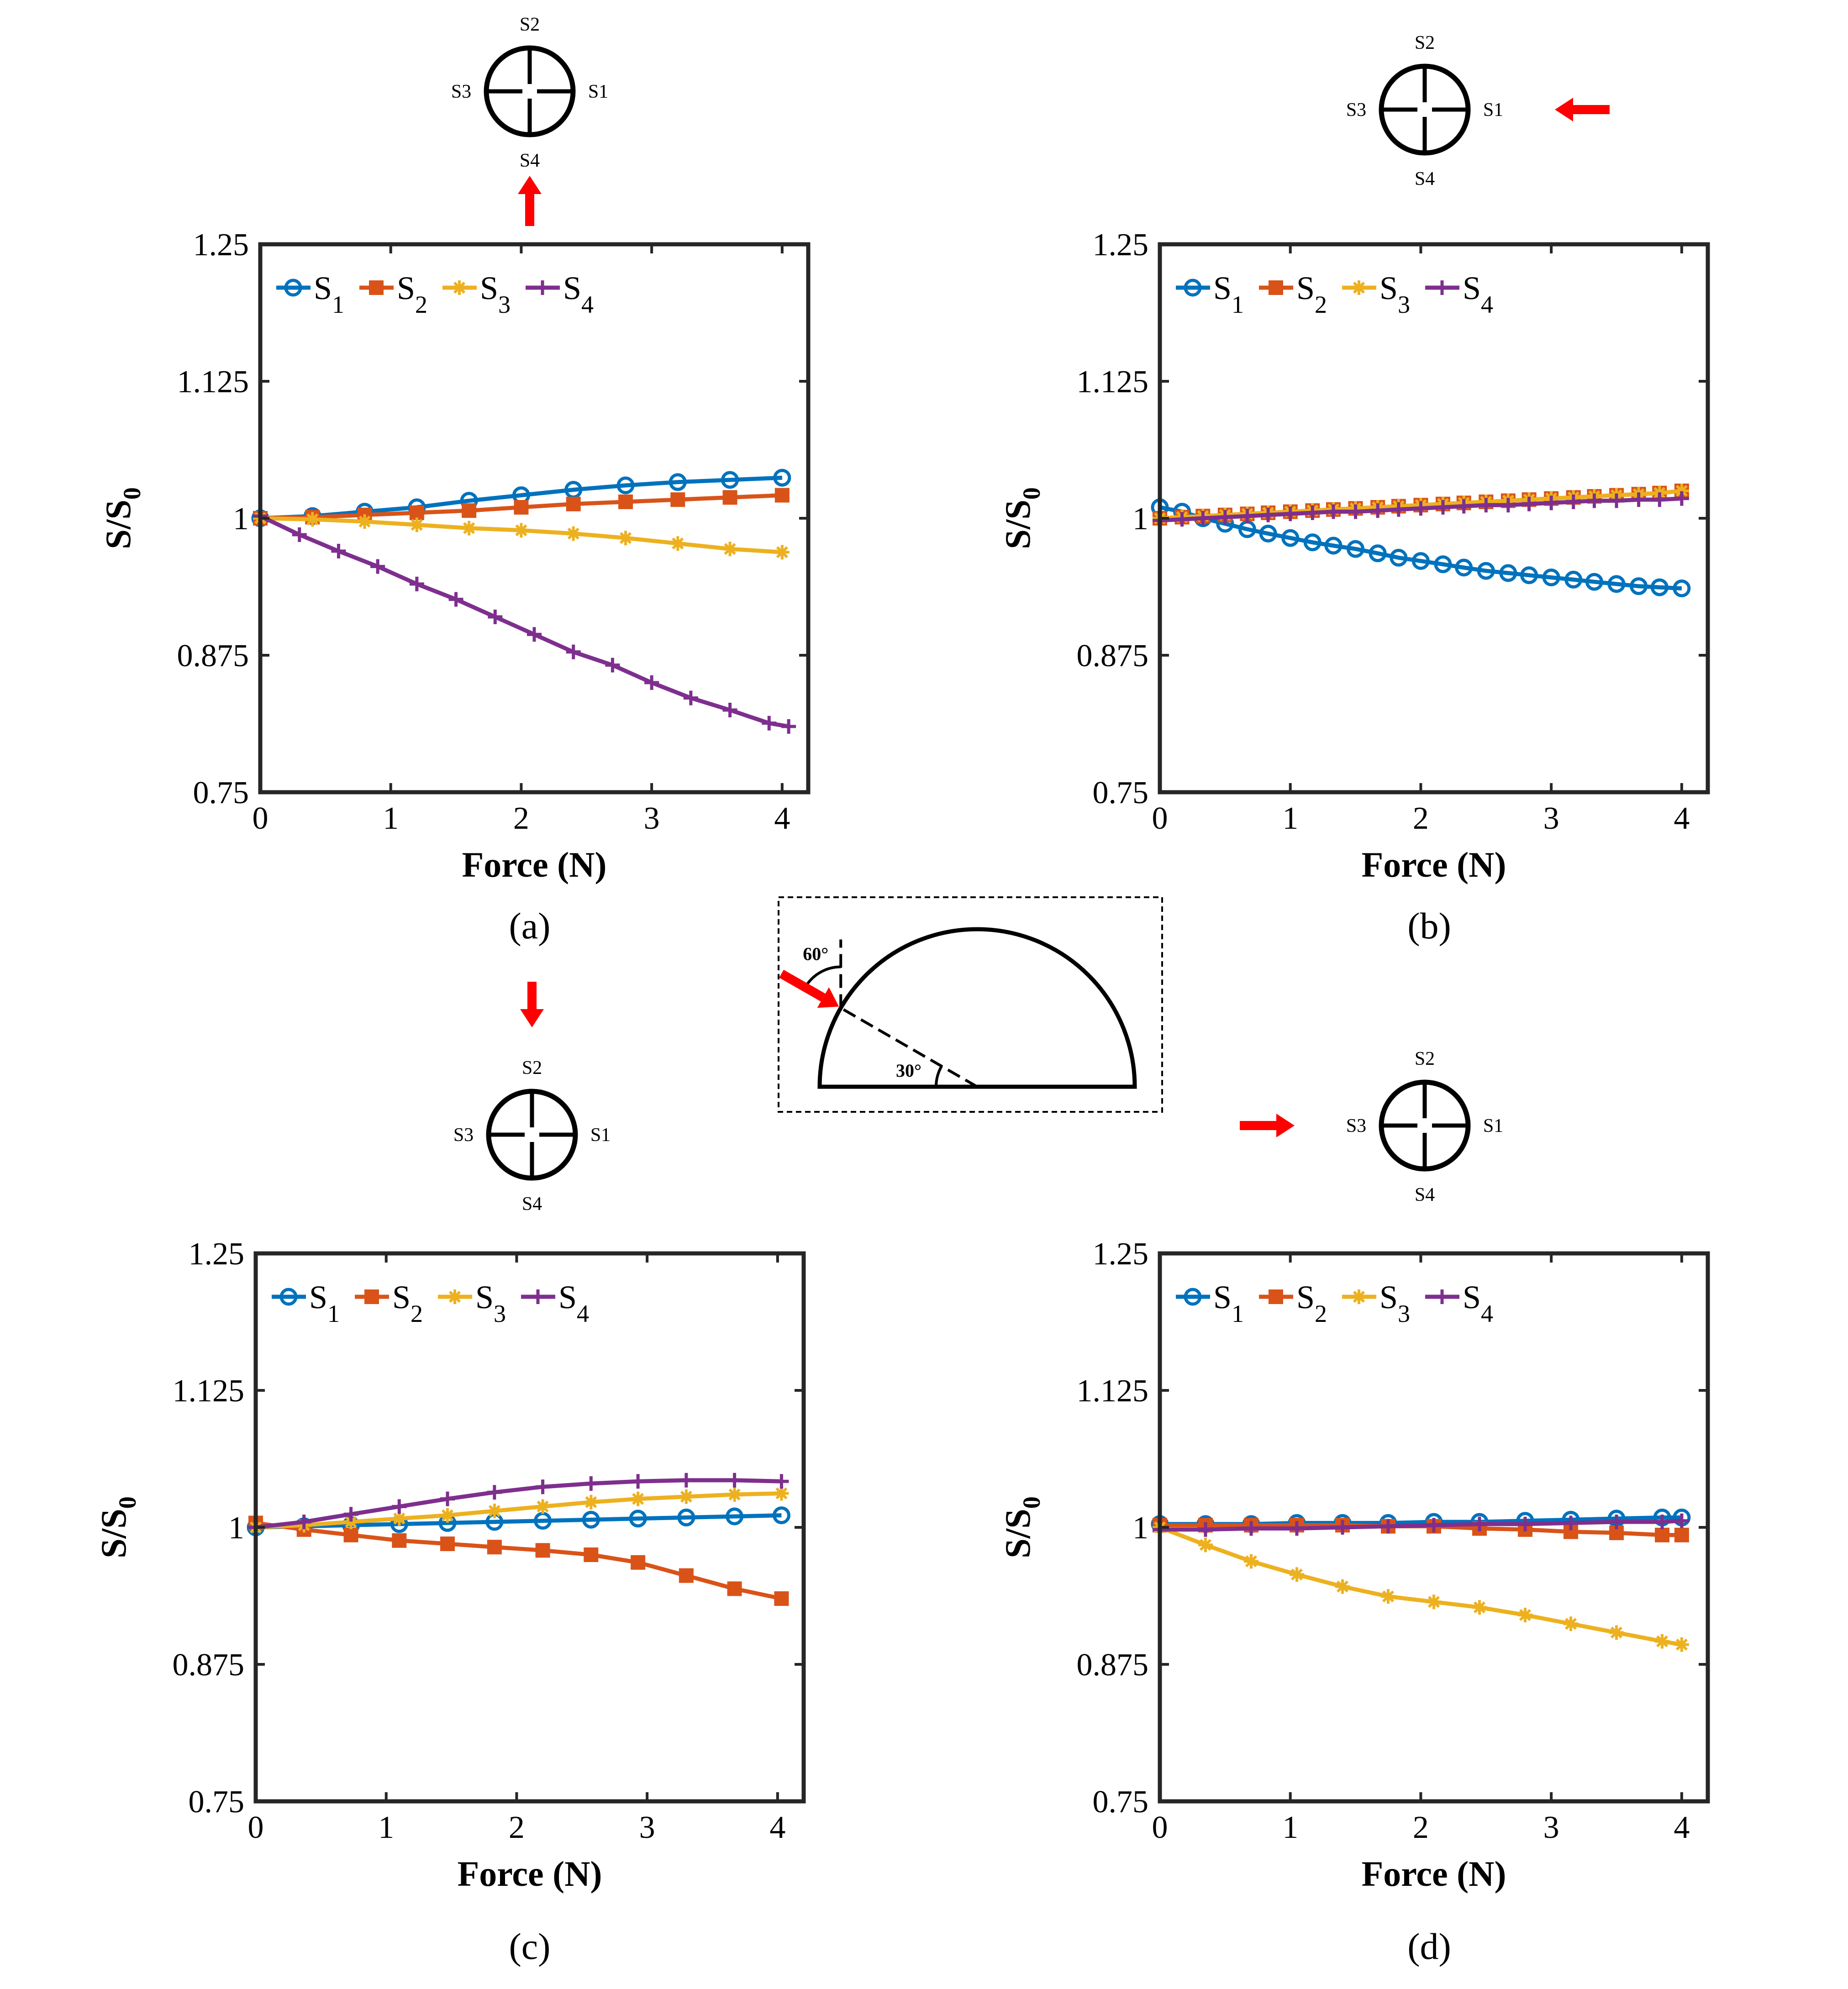 The width and height of the screenshot is (1848, 1989). I want to click on series-markers-s4, so click(1421, 510).